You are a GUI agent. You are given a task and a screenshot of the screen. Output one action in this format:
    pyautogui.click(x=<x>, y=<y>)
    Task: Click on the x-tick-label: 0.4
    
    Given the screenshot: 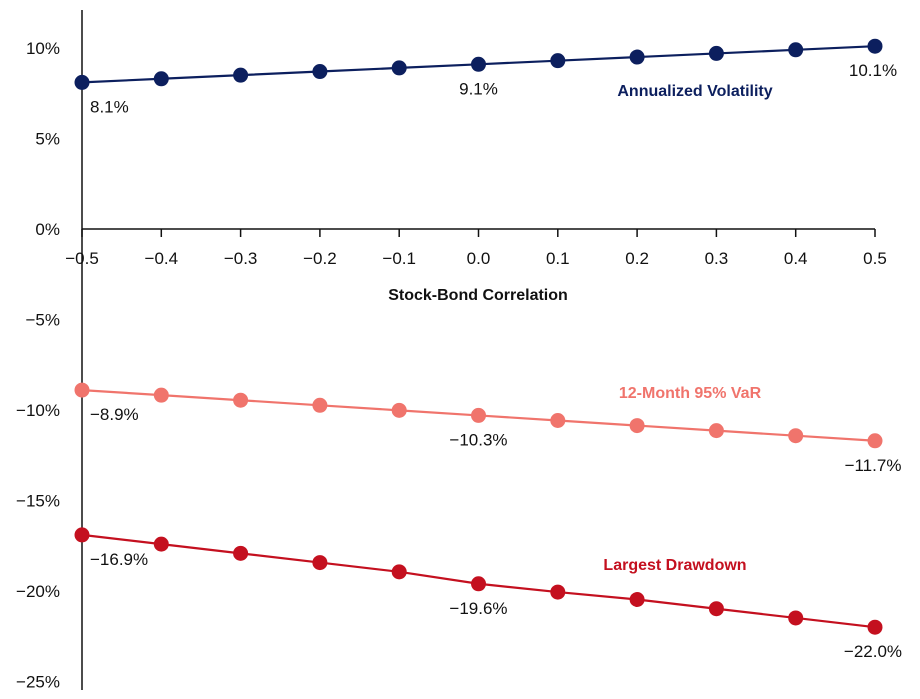 What is the action you would take?
    pyautogui.click(x=796, y=258)
    